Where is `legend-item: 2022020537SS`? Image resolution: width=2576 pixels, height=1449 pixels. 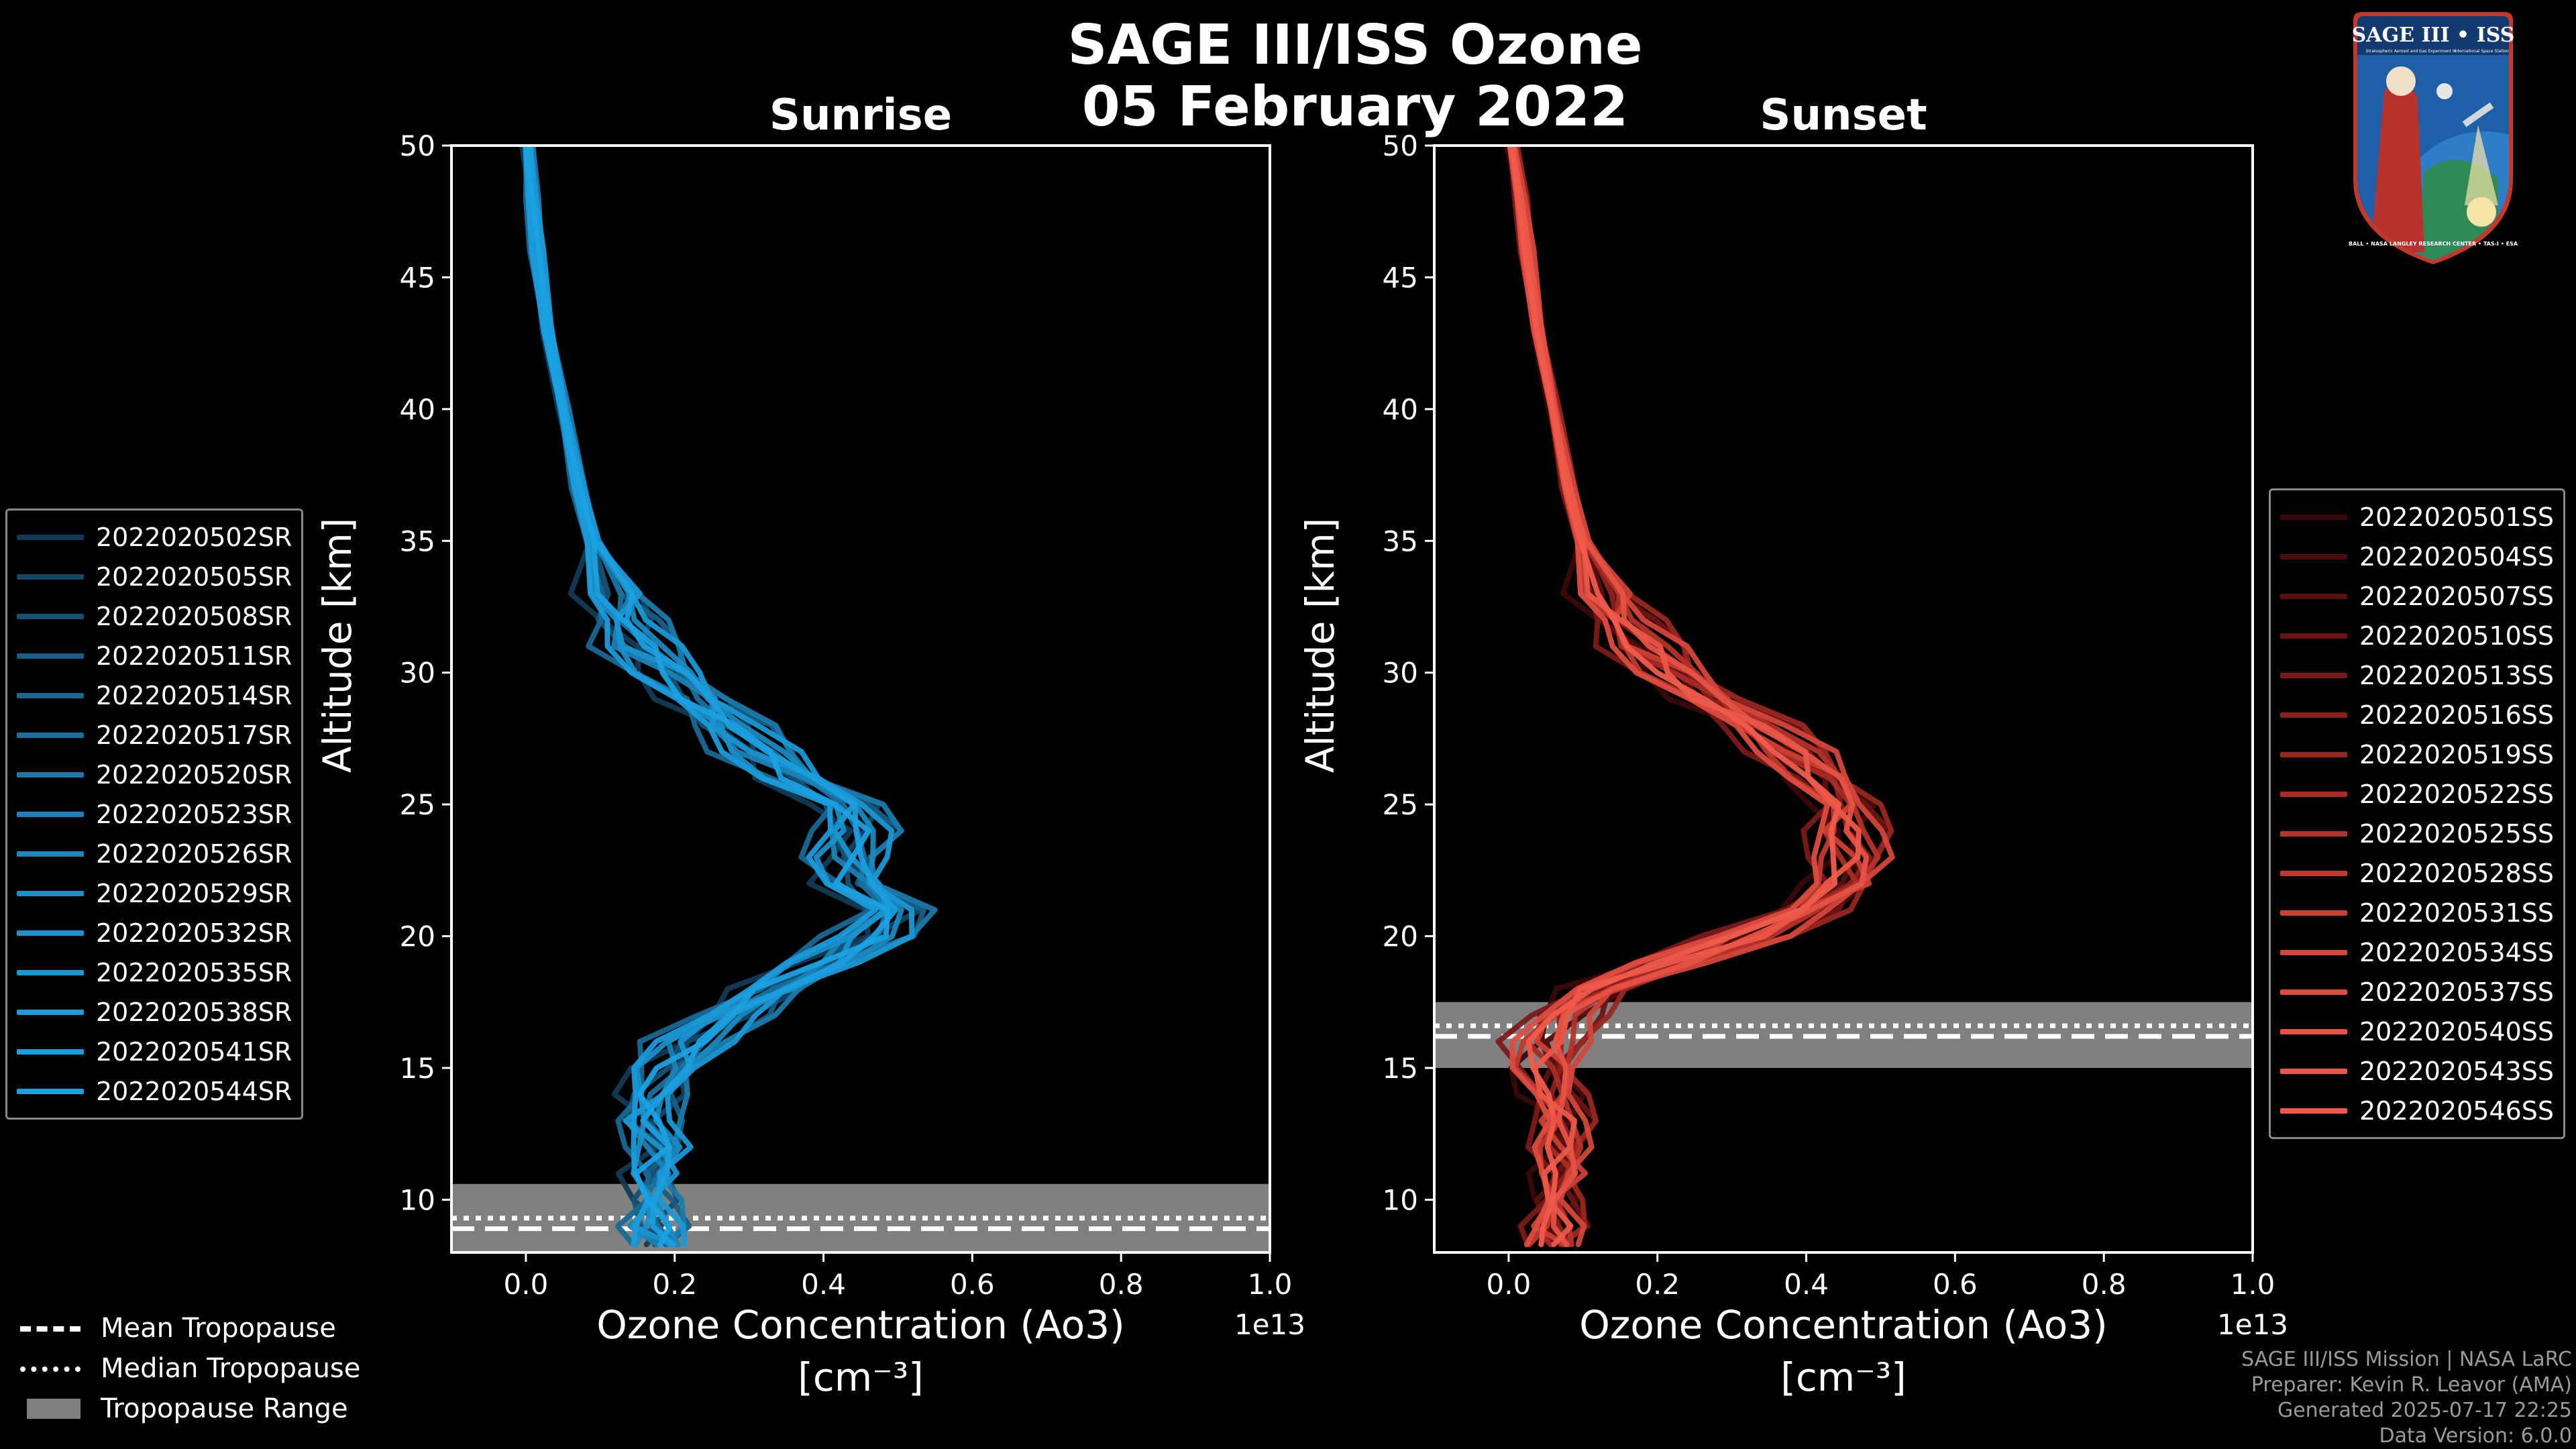 legend-item: 2022020537SS is located at coordinates (2417, 992).